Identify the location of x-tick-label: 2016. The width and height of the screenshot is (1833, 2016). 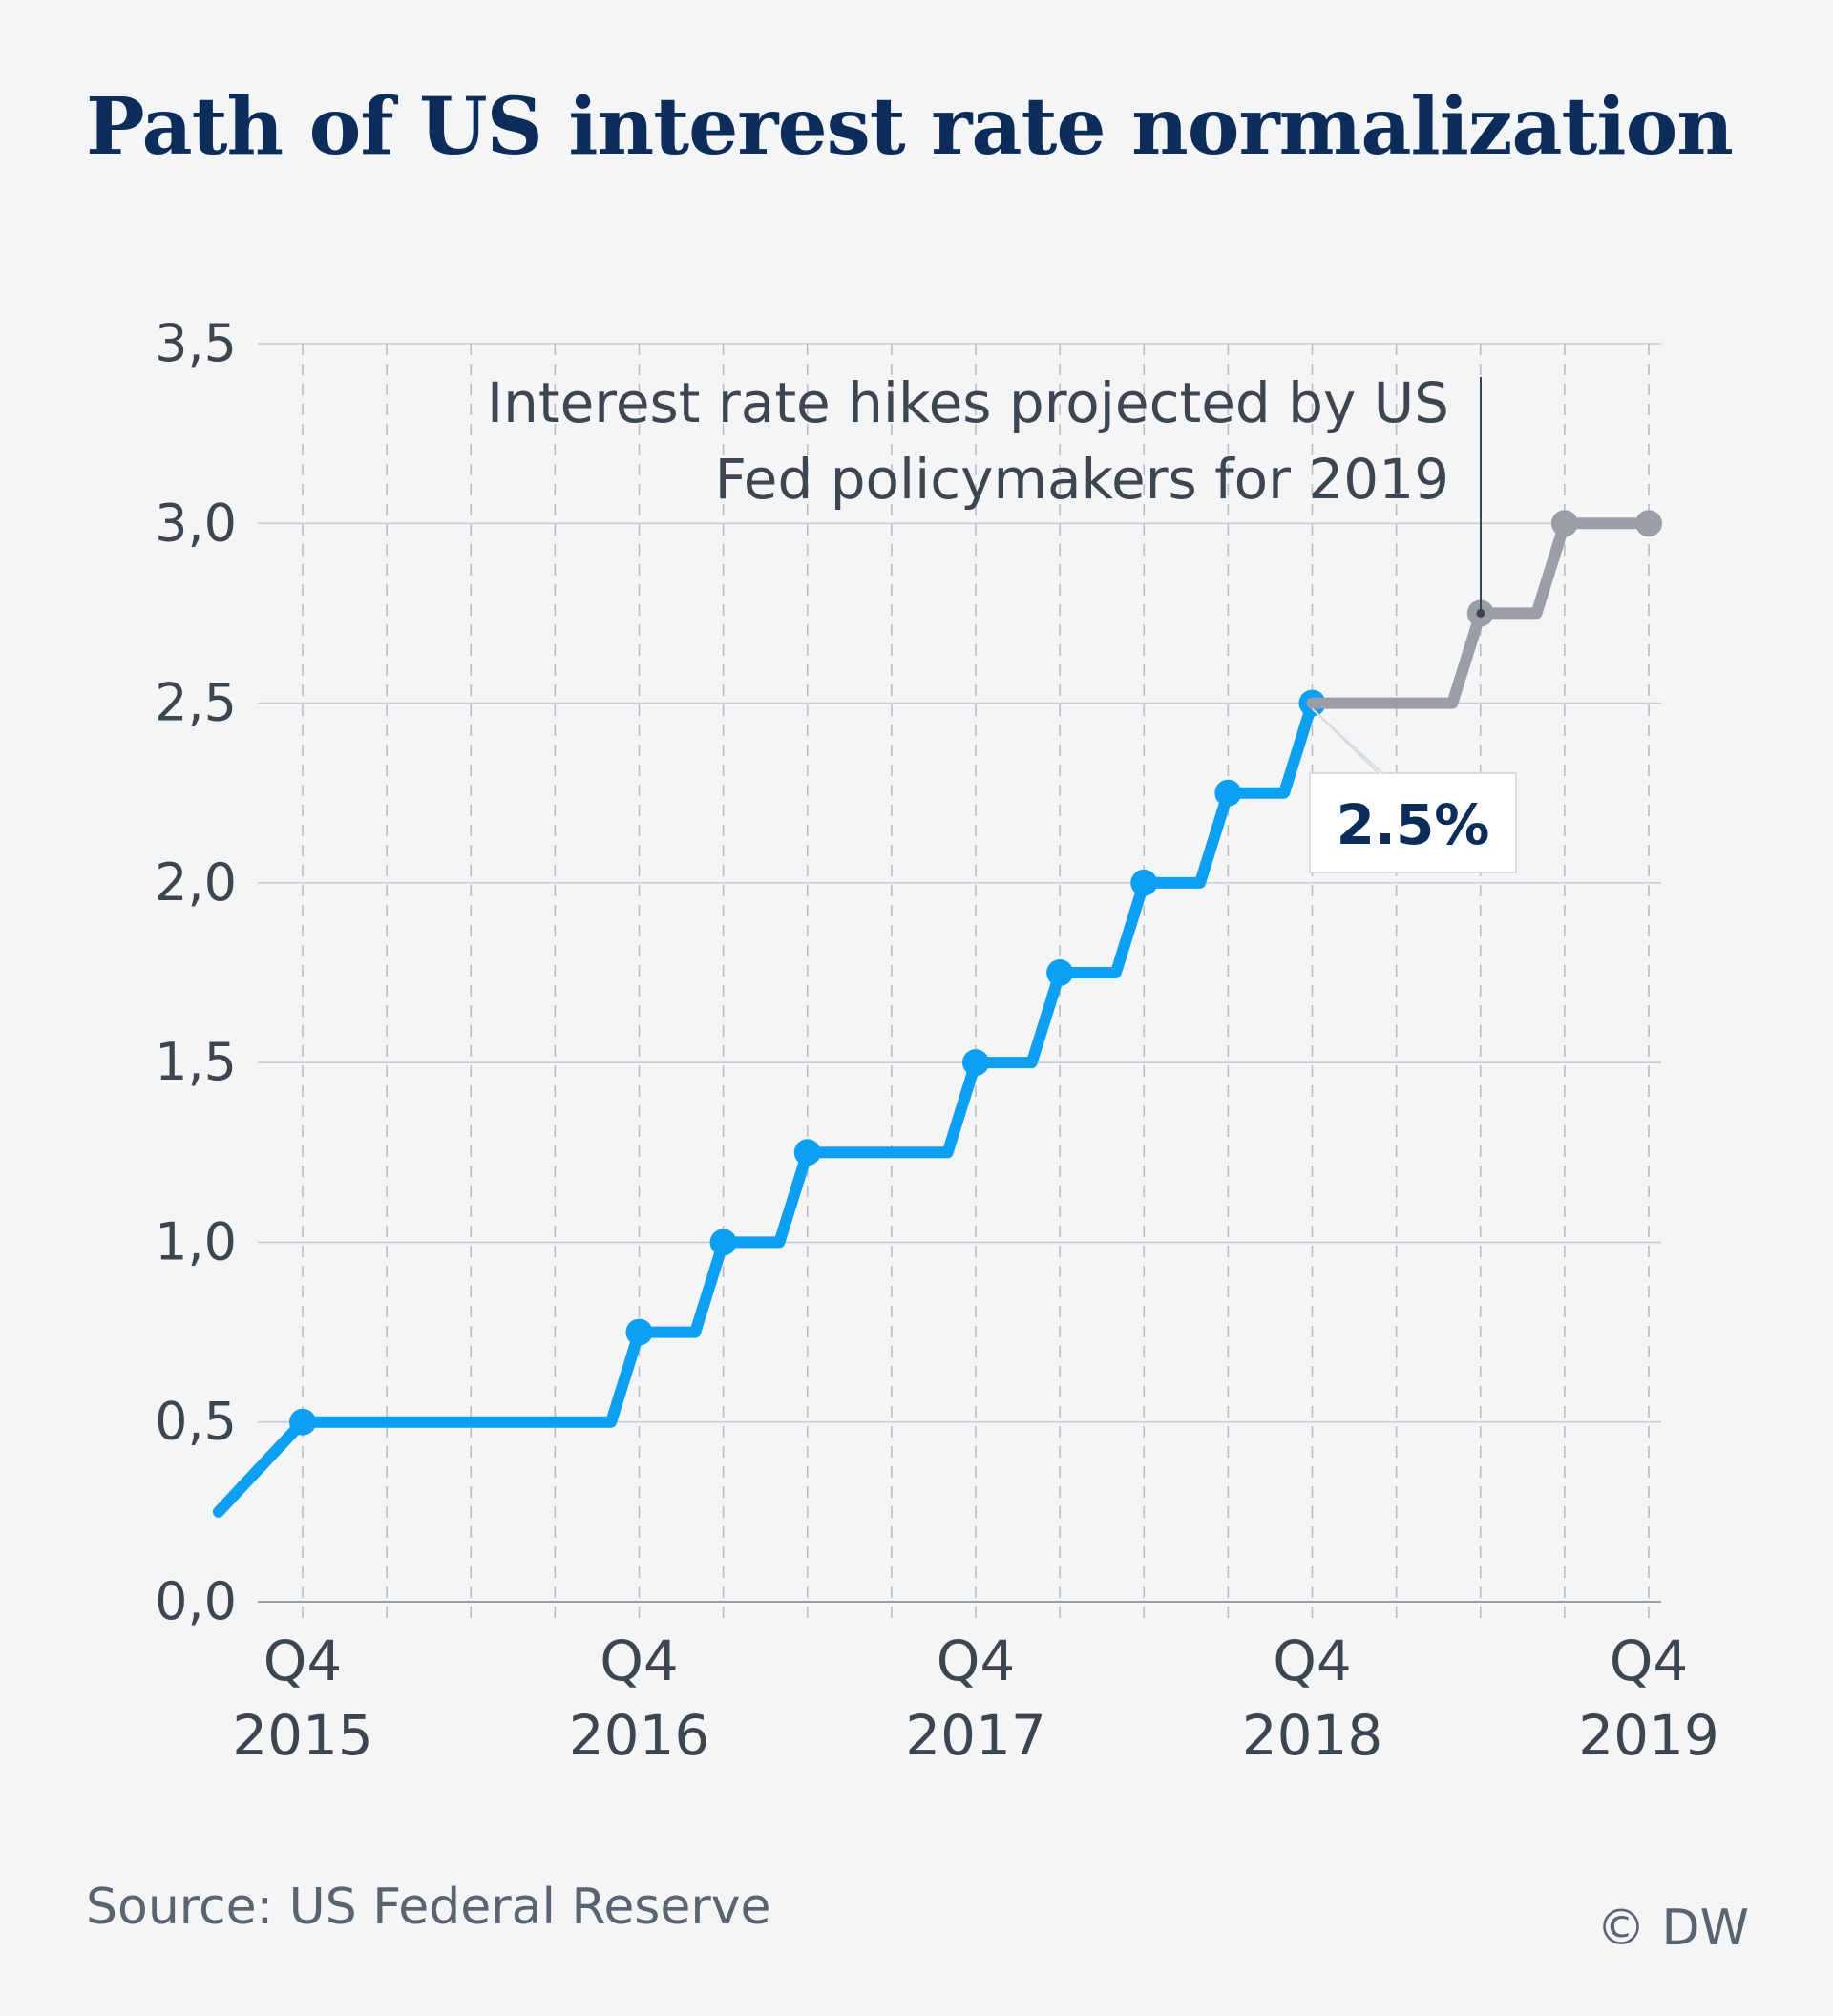
(639, 1736).